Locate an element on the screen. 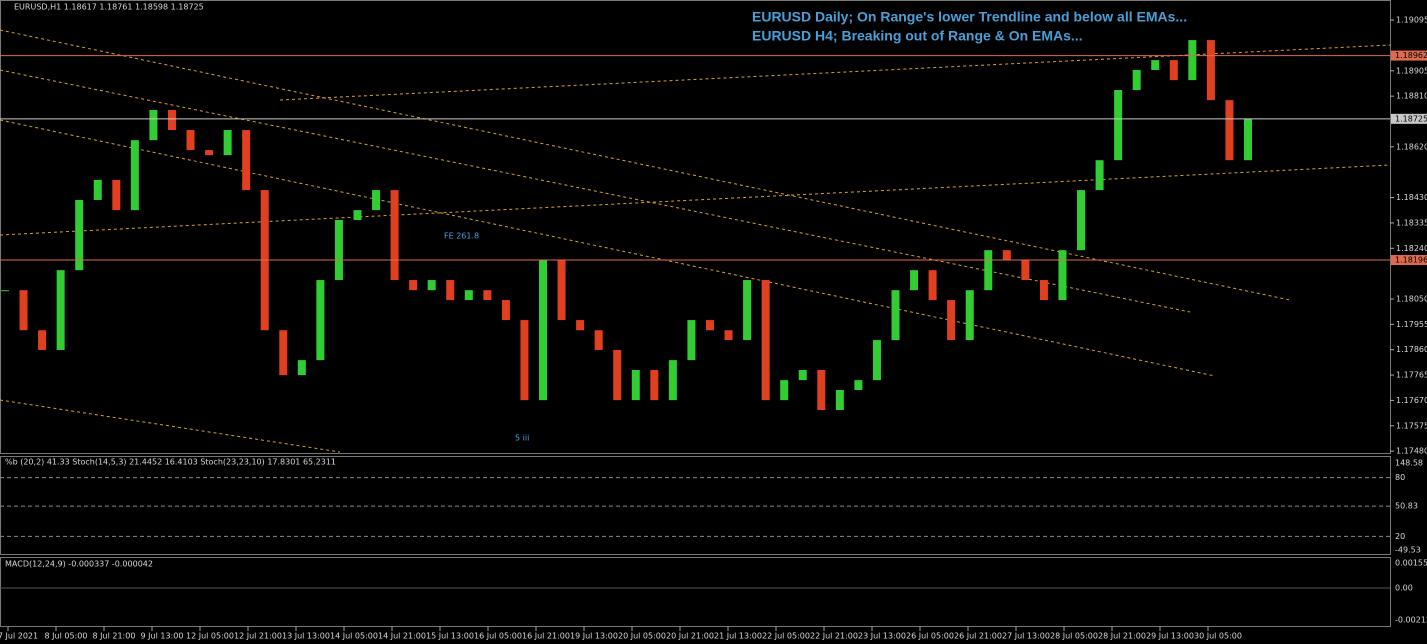 Image resolution: width=1427 pixels, height=644 pixels. x-tick-label: 29 Jul 13:00 is located at coordinates (1170, 636).